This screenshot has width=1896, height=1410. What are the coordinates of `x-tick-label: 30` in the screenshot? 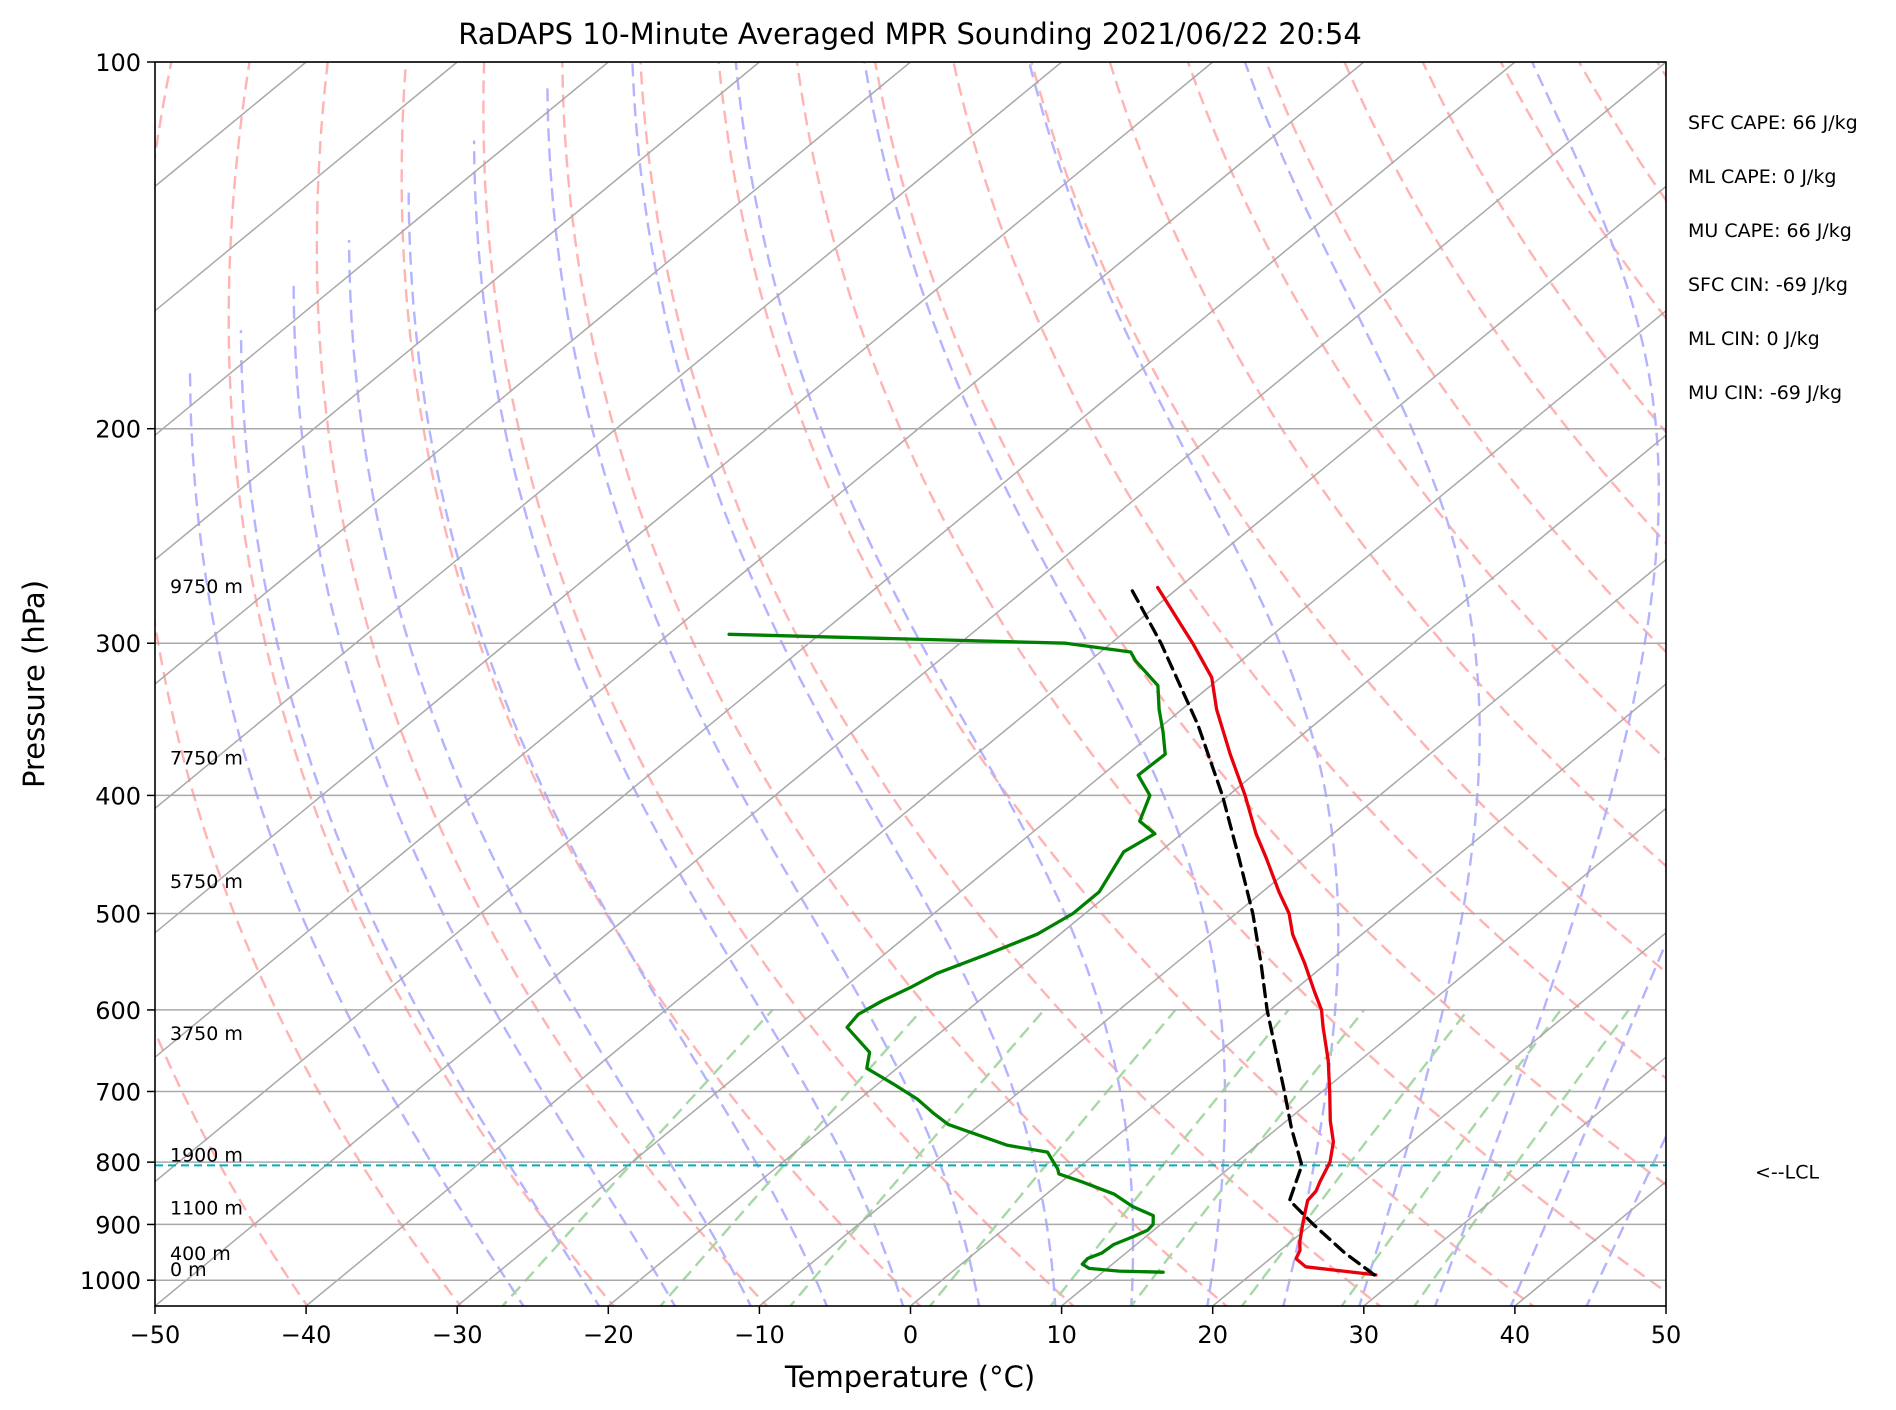 It's located at (1364, 1335).